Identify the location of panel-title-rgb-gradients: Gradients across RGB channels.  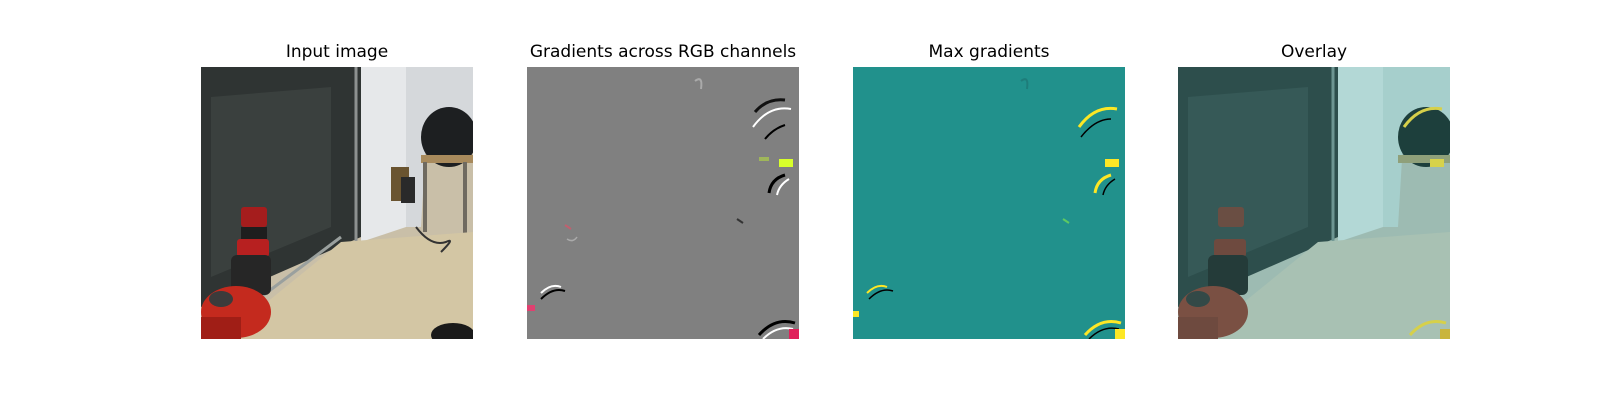
(663, 52).